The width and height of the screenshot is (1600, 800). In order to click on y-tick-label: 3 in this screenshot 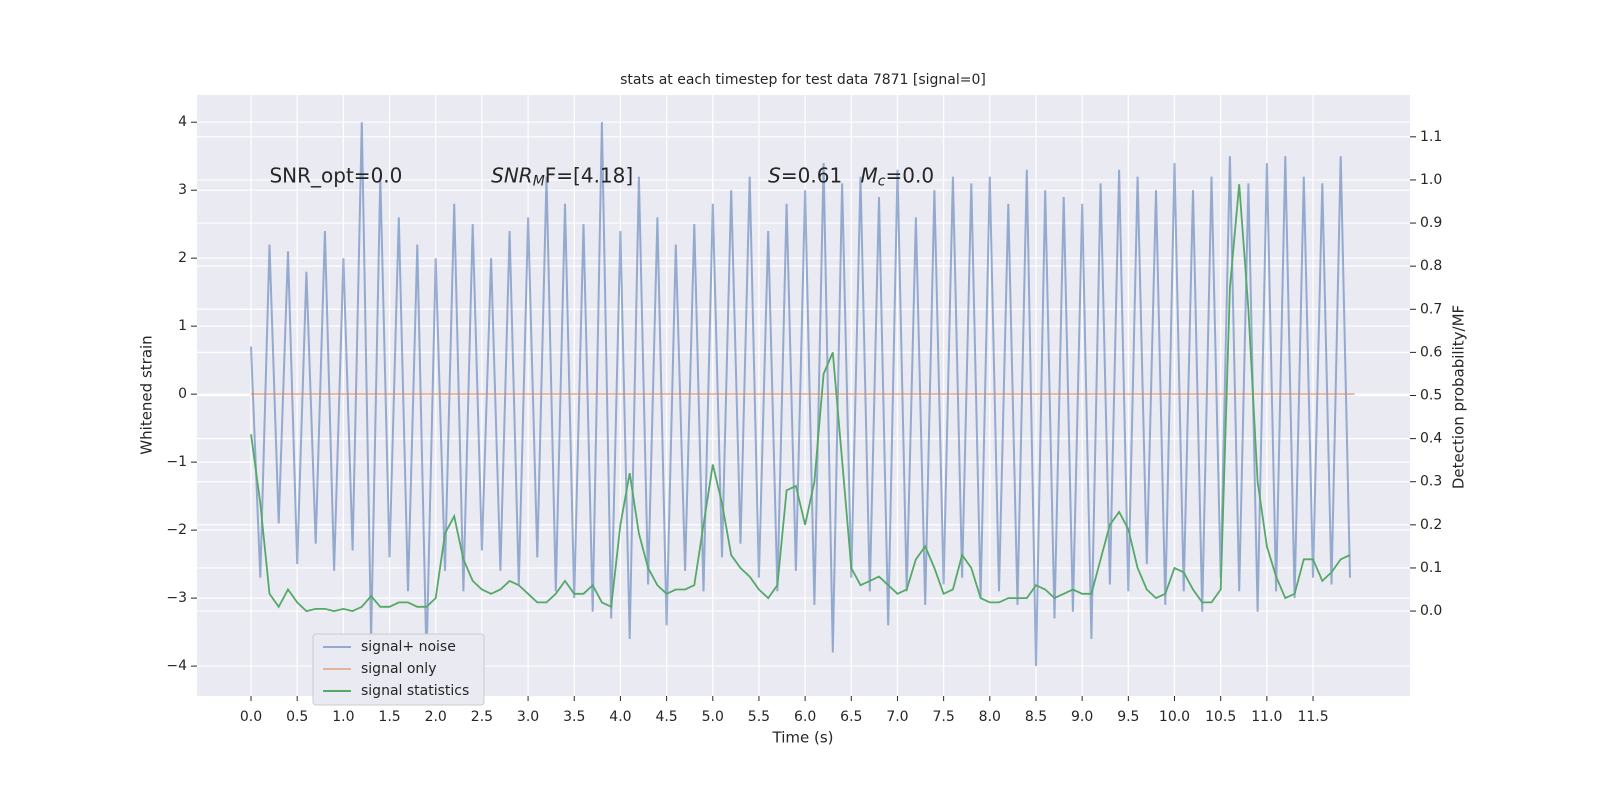, I will do `click(182, 190)`.